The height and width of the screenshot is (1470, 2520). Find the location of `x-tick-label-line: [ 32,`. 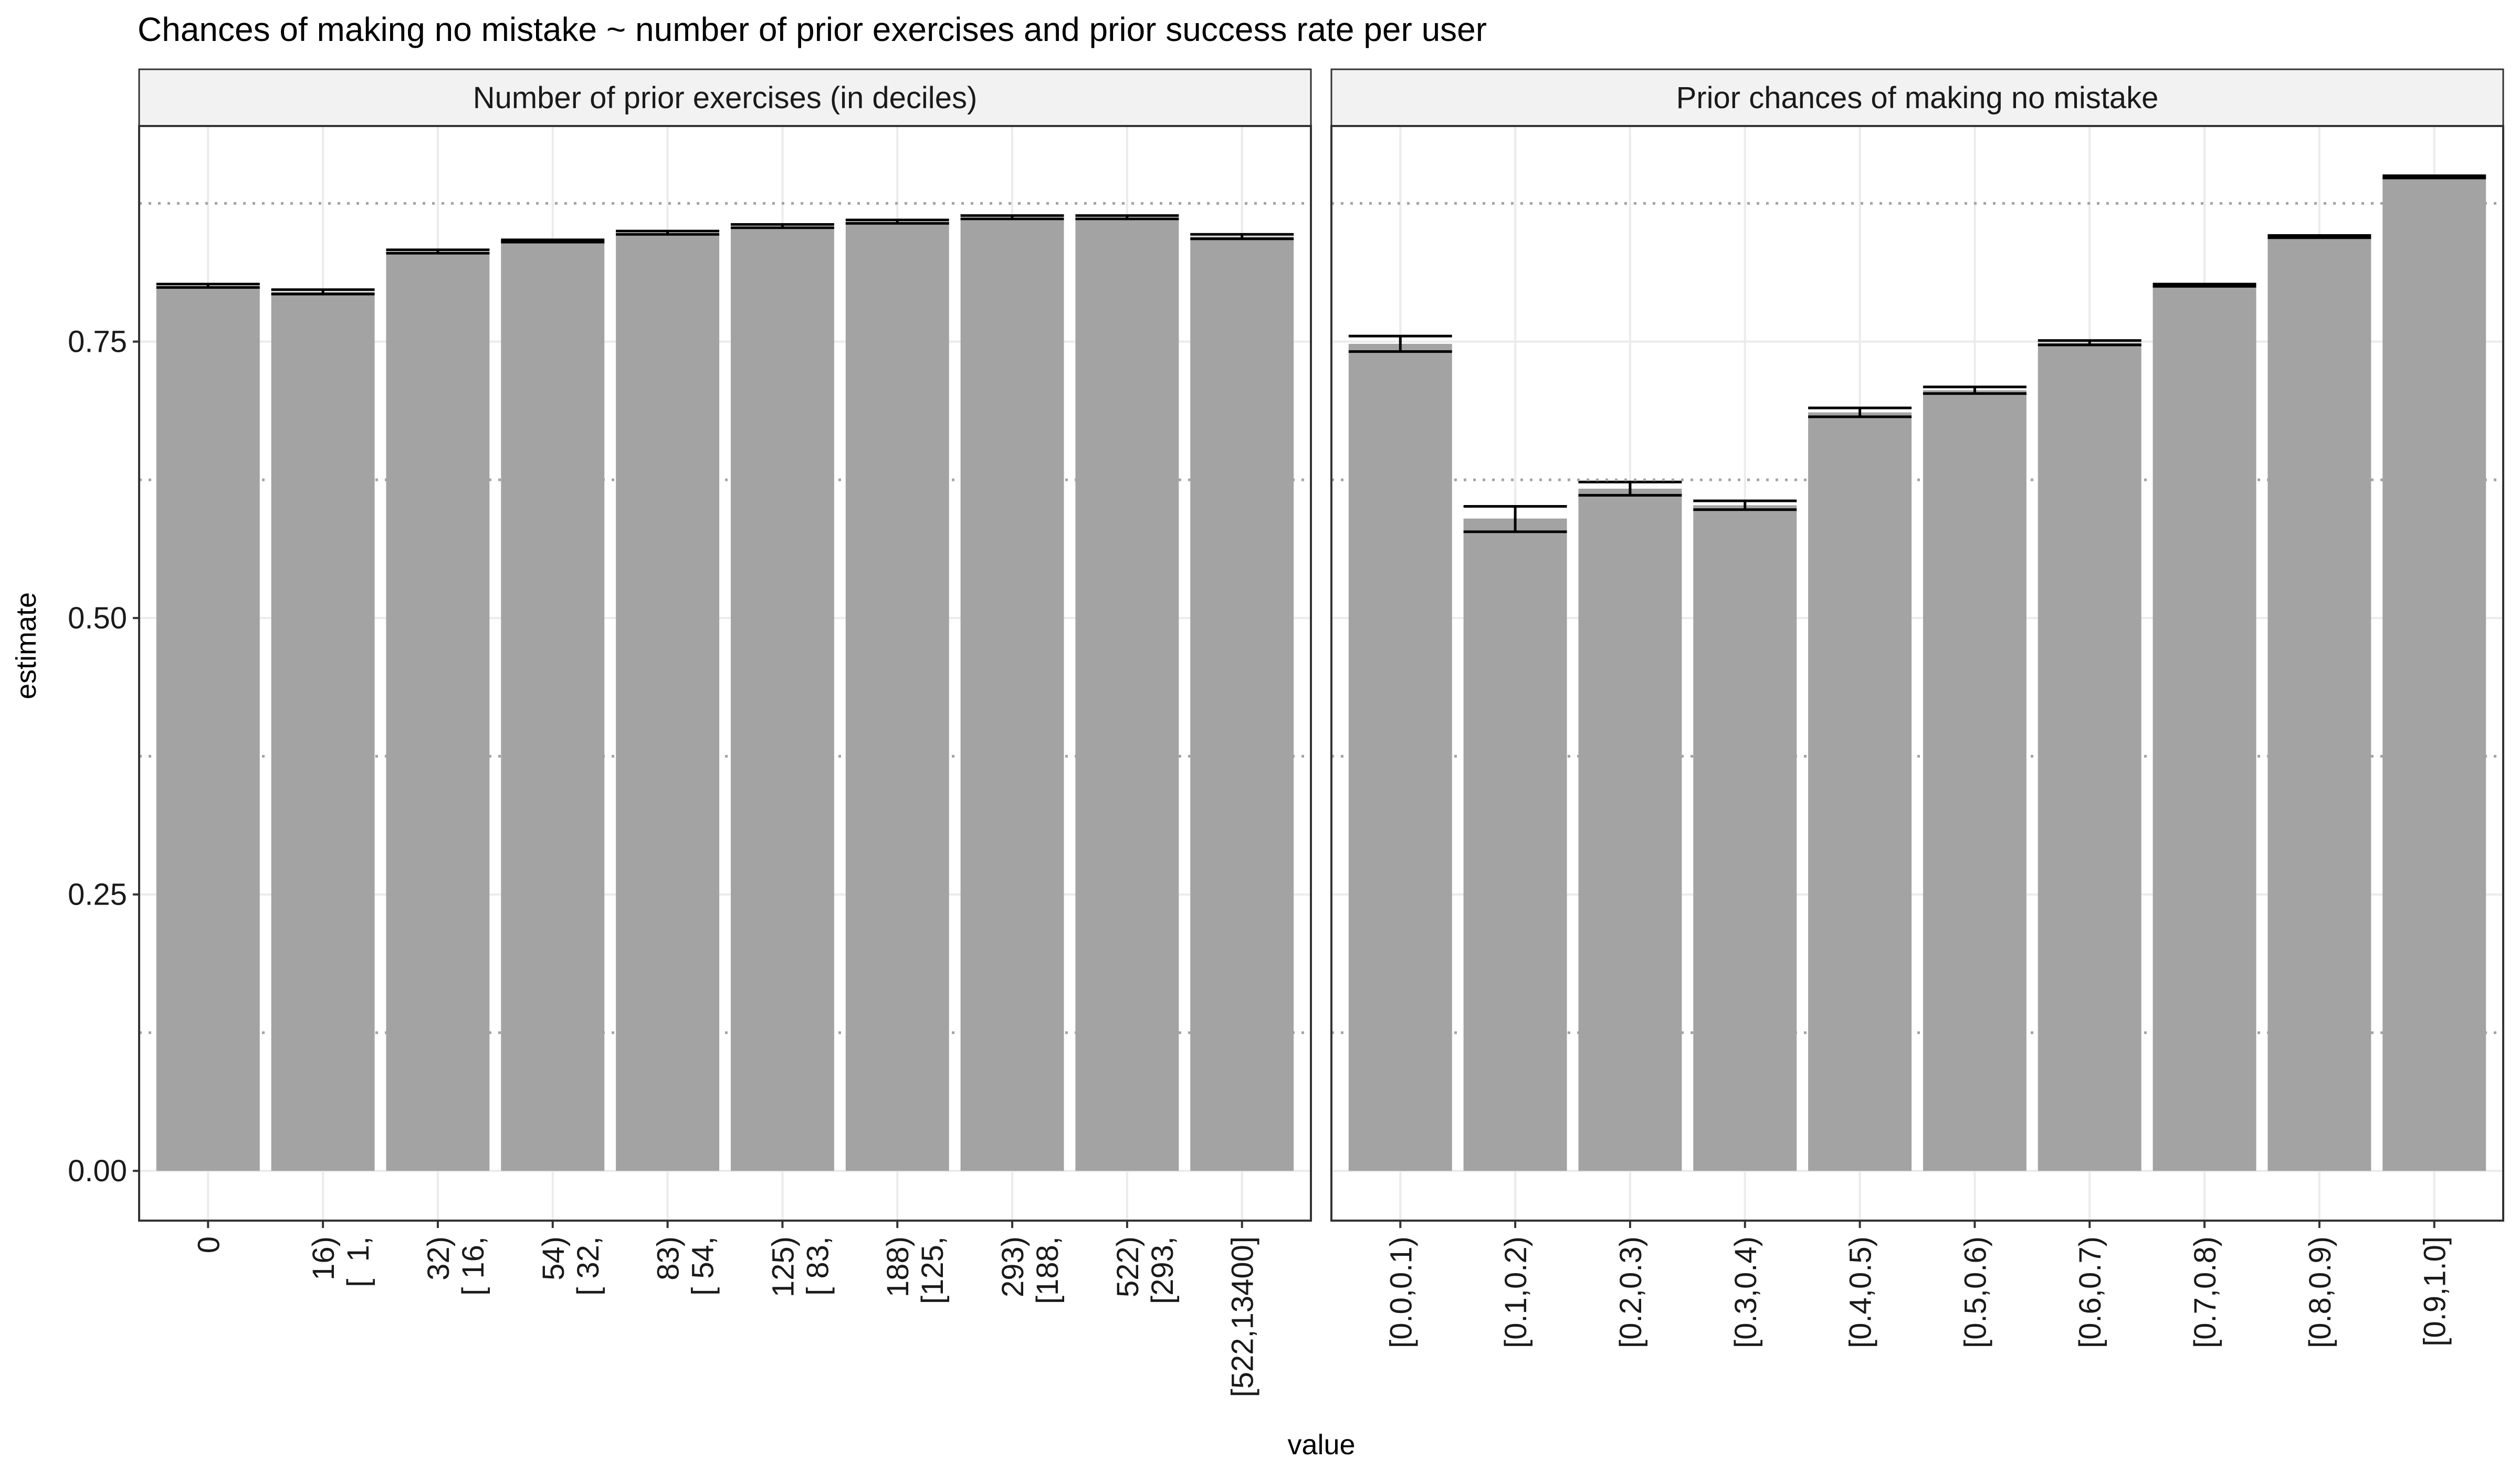

x-tick-label-line: [ 32, is located at coordinates (588, 1266).